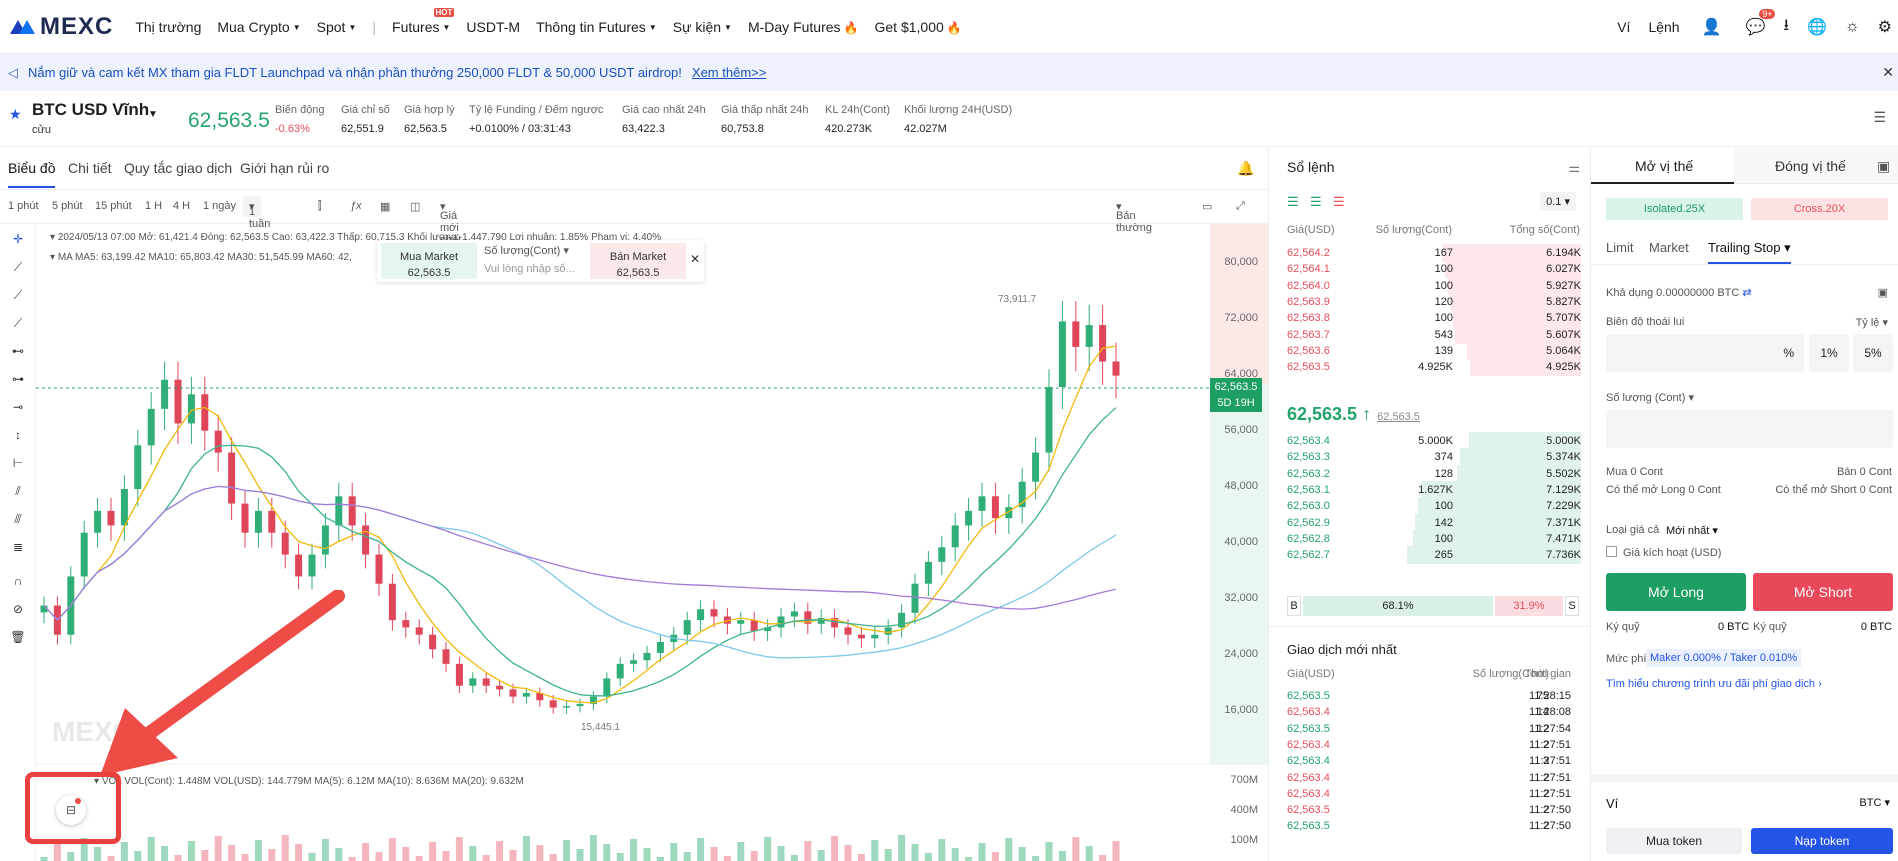 The height and width of the screenshot is (861, 1898). Describe the element at coordinates (1874, 803) in the screenshot. I see `wallet-currency-select: BTC ▾` at that location.